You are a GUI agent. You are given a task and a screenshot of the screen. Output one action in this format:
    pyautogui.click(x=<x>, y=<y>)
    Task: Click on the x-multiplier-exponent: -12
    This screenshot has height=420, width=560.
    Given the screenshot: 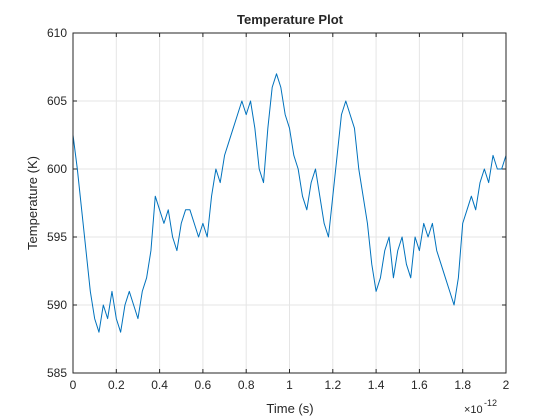 What is the action you would take?
    pyautogui.click(x=490, y=403)
    